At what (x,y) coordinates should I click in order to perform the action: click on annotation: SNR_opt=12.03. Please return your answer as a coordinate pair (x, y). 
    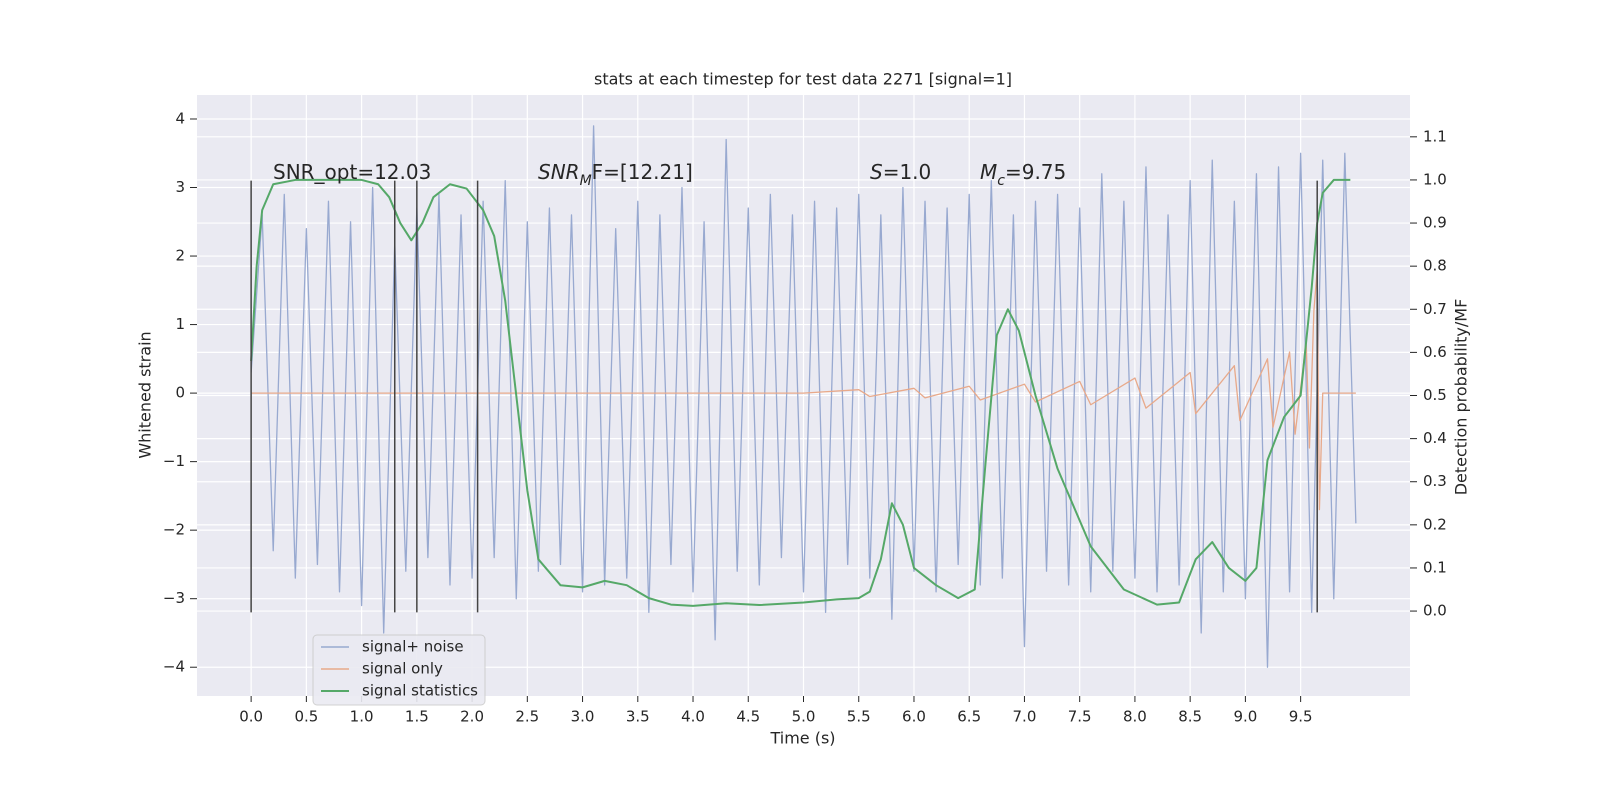
    Looking at the image, I should click on (352, 172).